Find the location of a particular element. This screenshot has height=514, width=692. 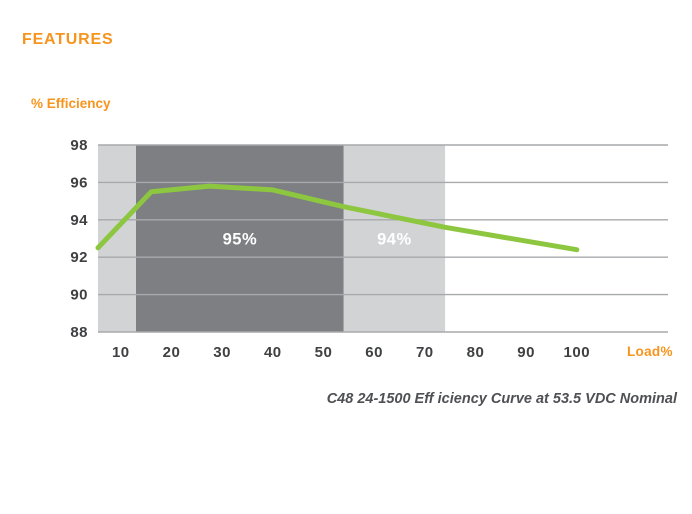

band-label-95: 95% is located at coordinates (240, 240).